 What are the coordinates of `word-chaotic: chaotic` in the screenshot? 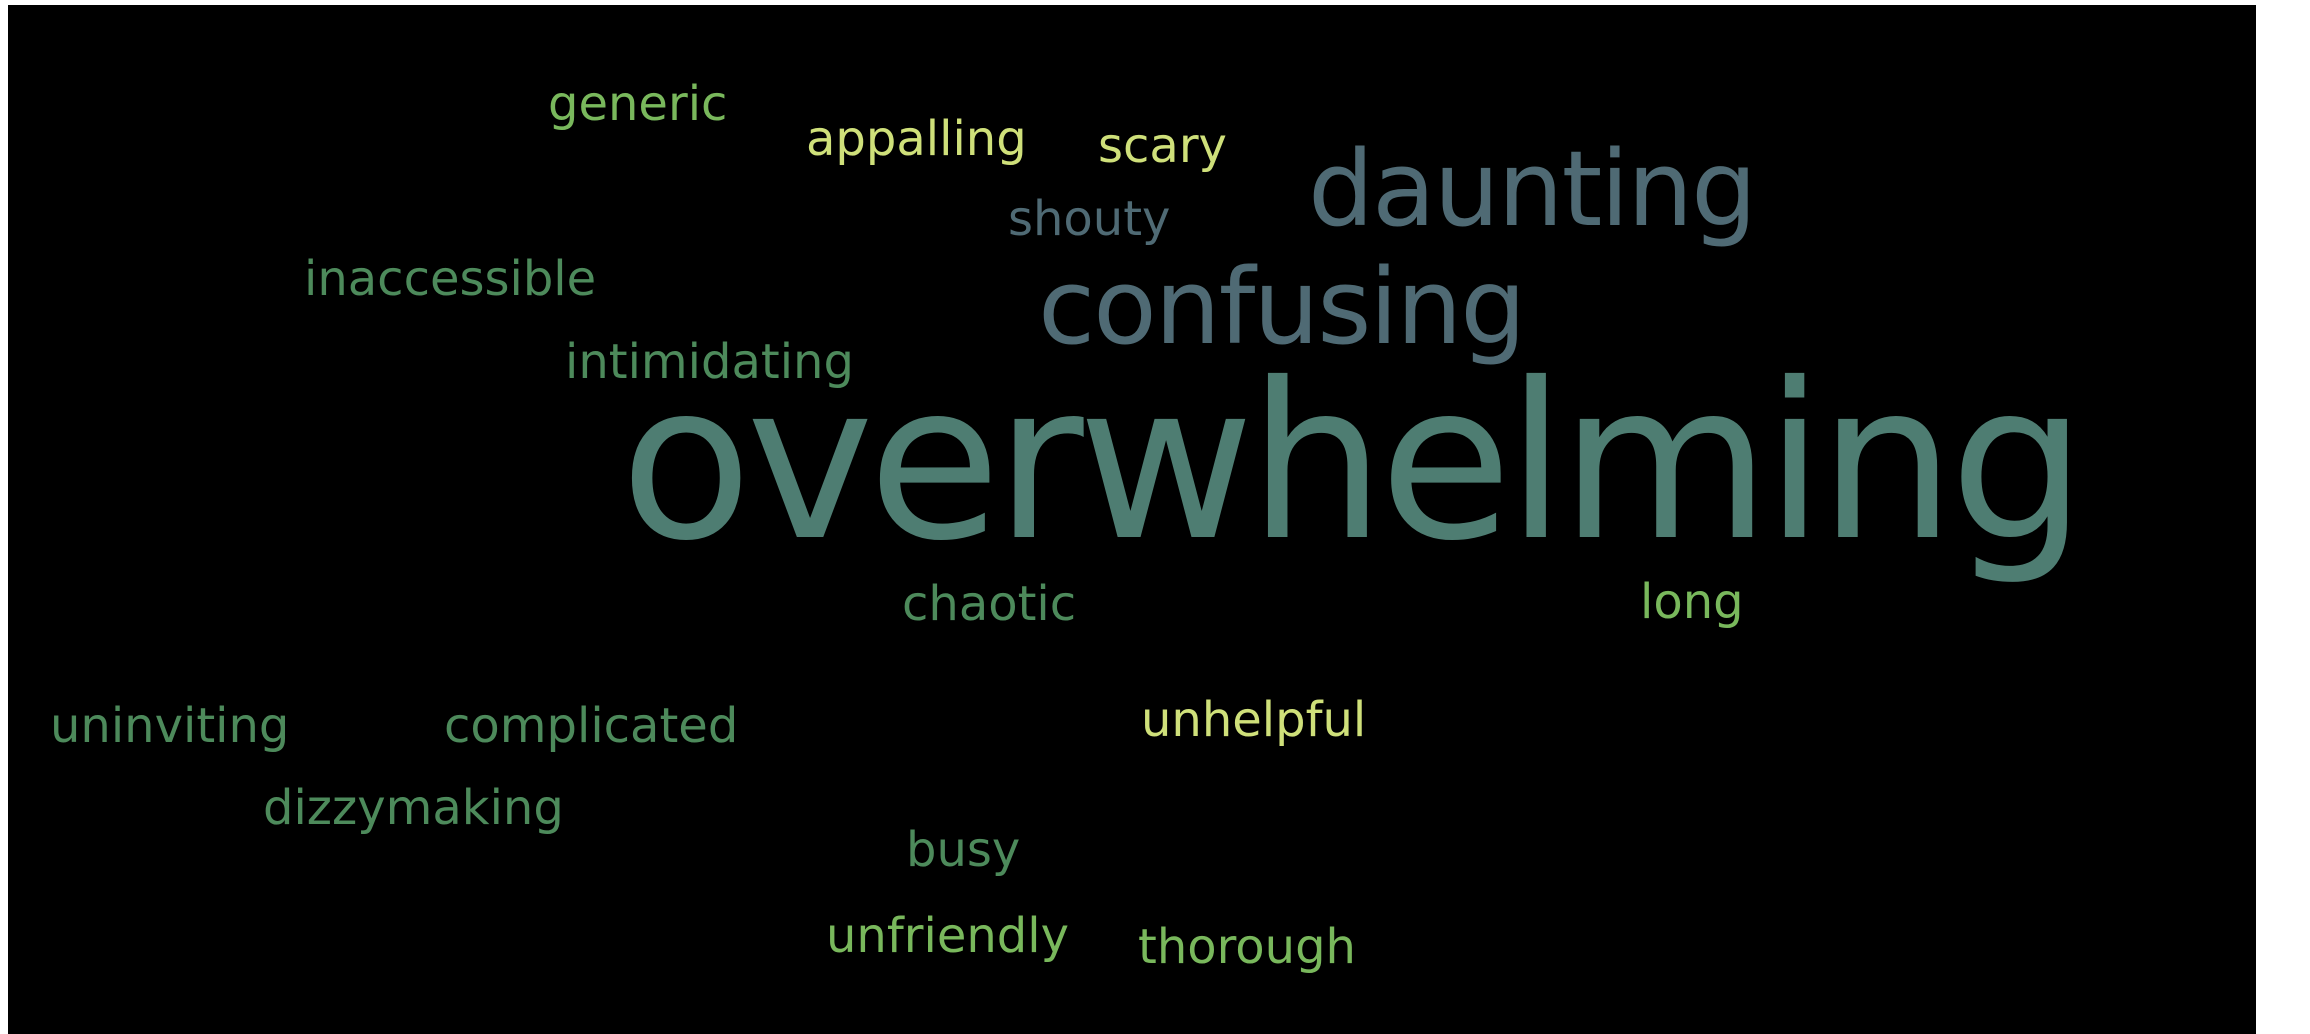 It's located at (989, 604).